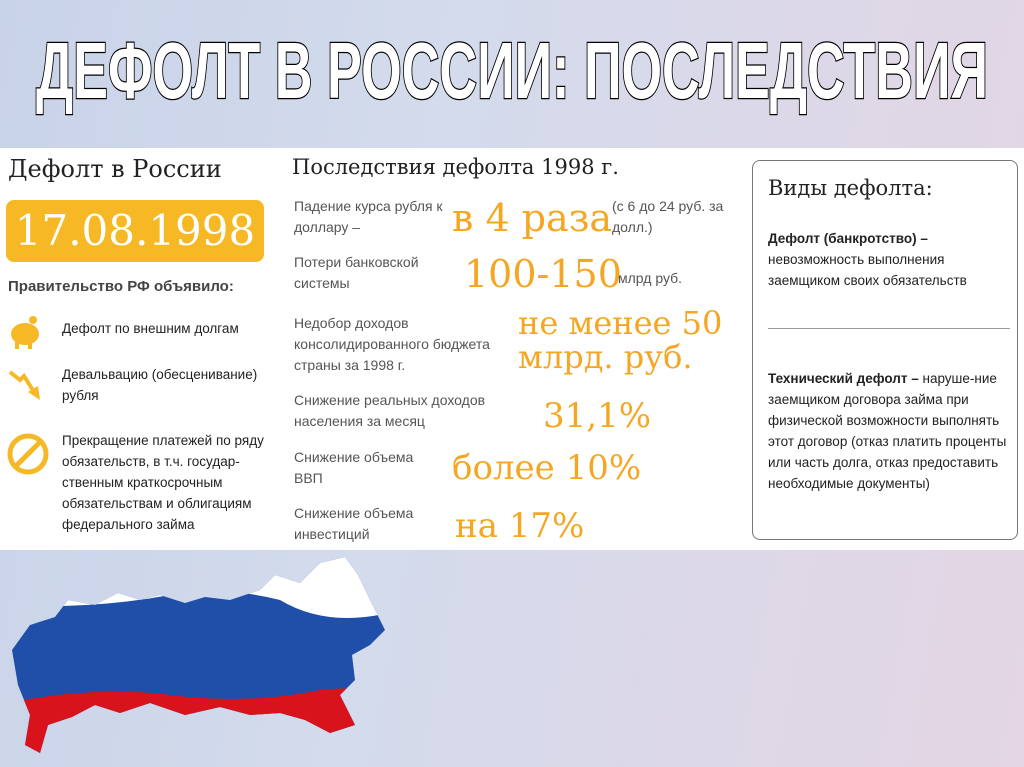 This screenshot has height=767, width=1024. I want to click on consequence-value: не менее 50 млрд. руб., so click(620, 340).